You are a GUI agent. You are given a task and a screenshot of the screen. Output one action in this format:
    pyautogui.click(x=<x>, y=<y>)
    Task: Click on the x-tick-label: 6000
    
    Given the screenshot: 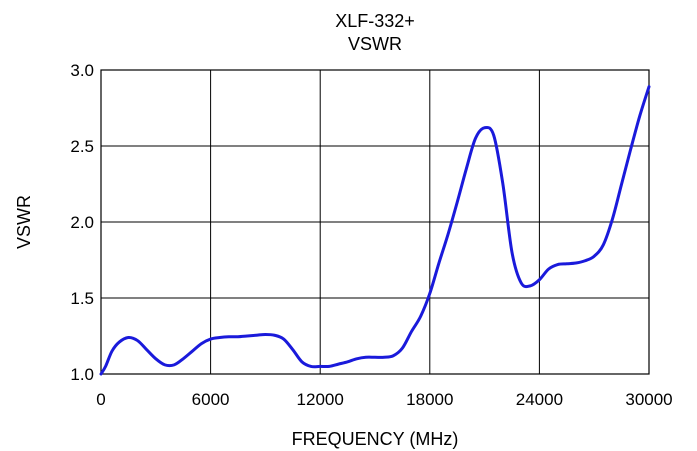 What is the action you would take?
    pyautogui.click(x=211, y=399)
    